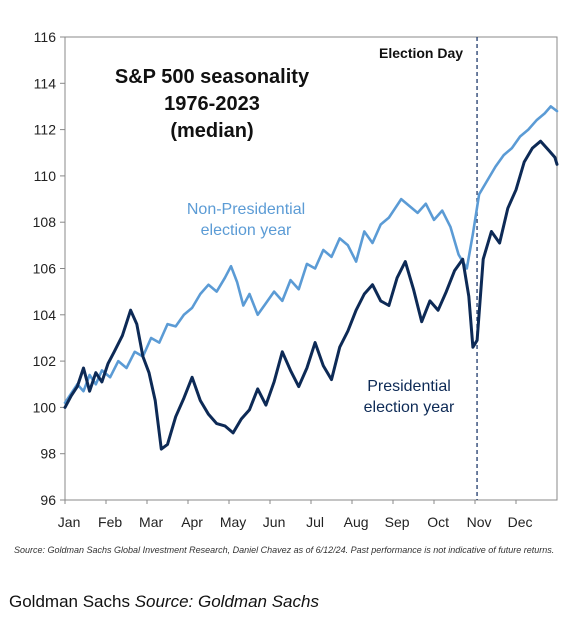 Image resolution: width=585 pixels, height=640 pixels. I want to click on caption-publisher: Goldman Sachs, so click(72, 601).